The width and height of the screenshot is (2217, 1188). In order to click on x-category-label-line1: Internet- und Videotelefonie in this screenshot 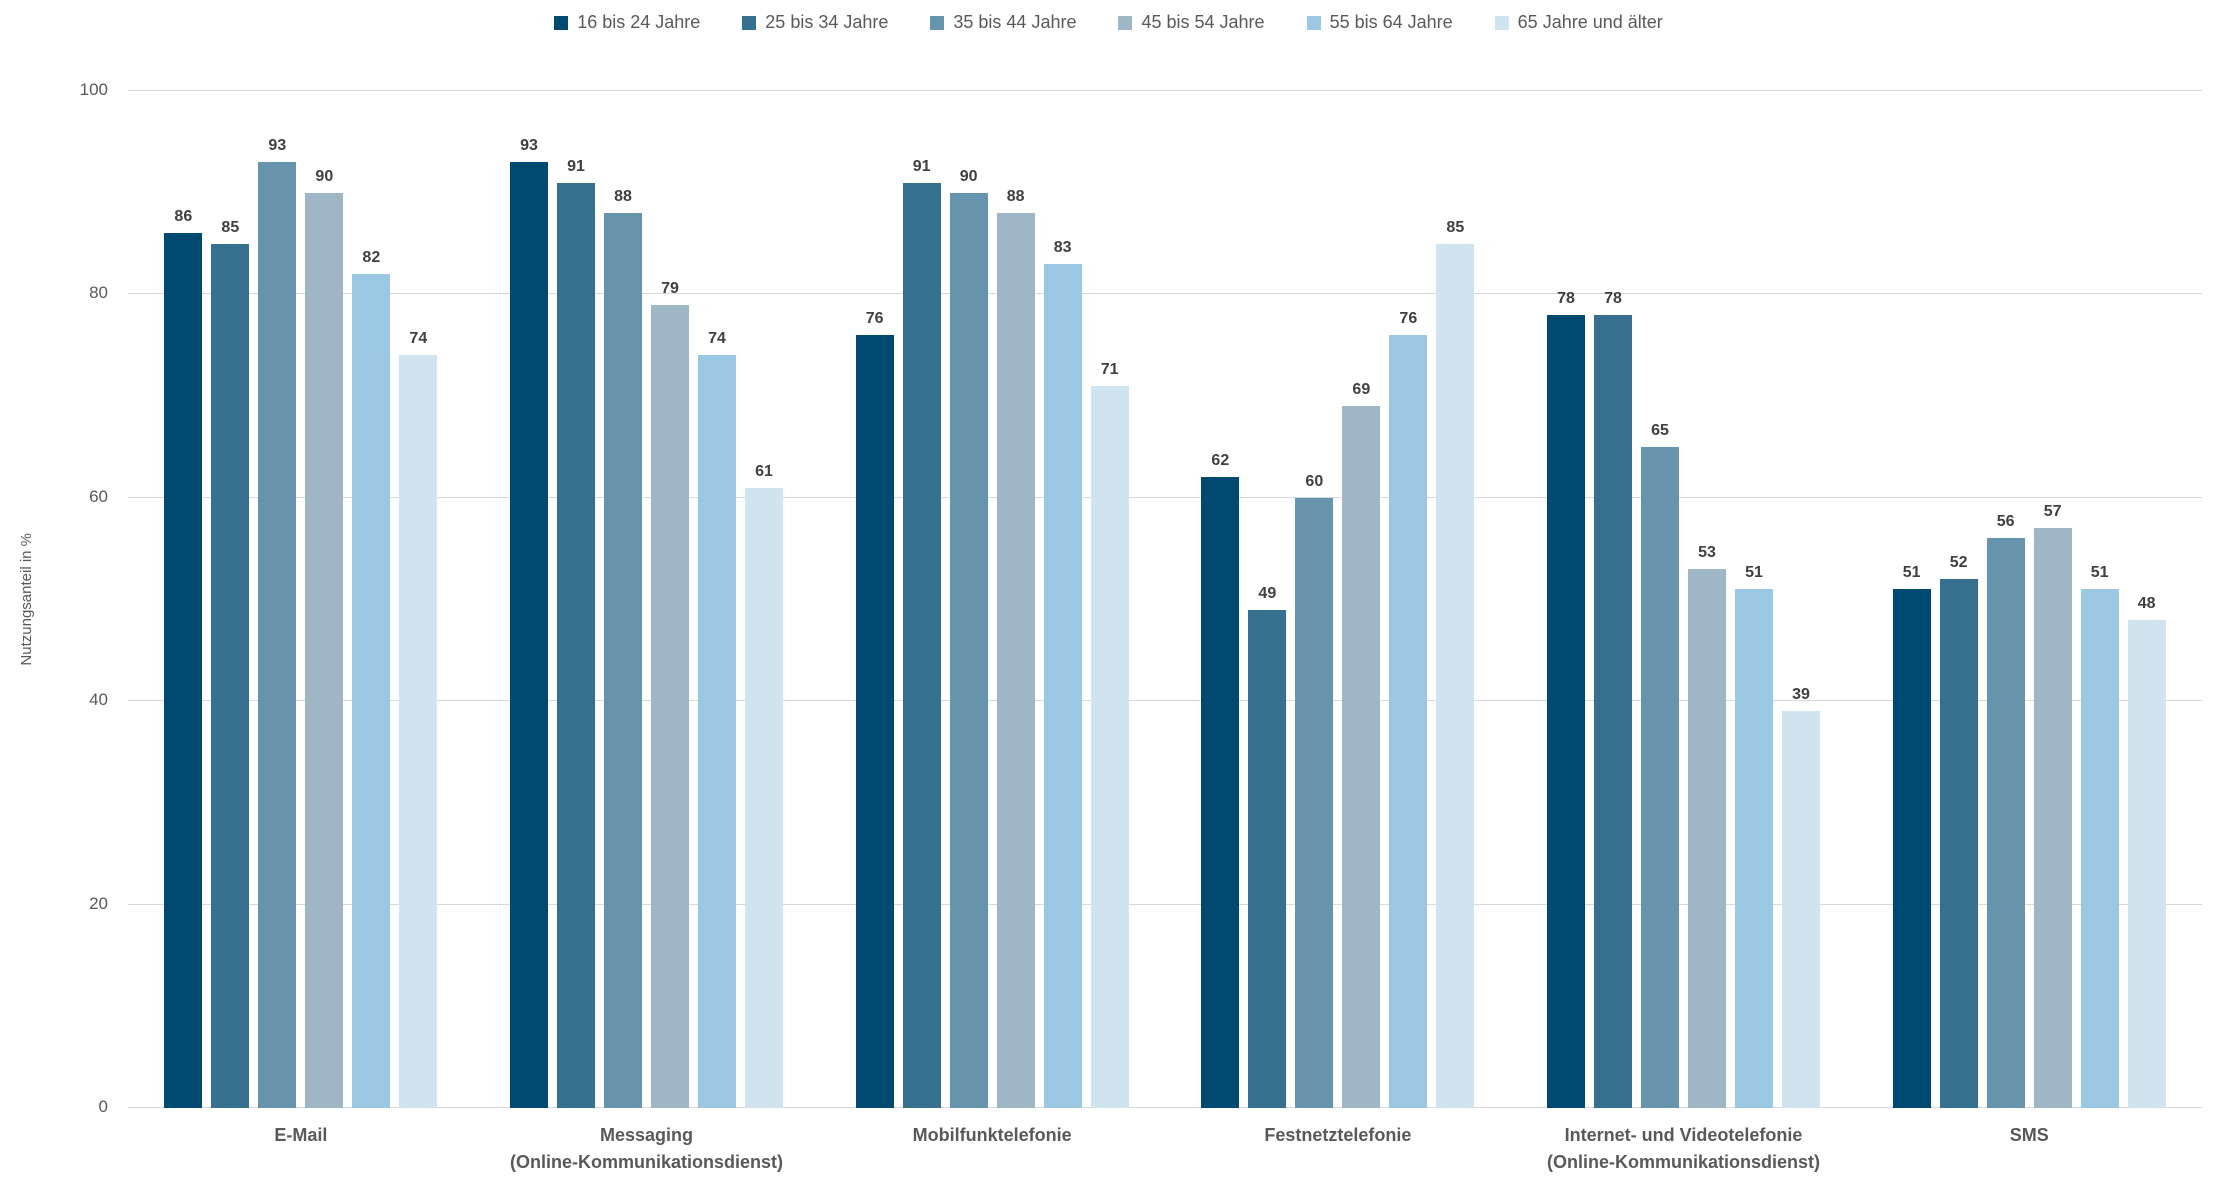, I will do `click(1683, 1135)`.